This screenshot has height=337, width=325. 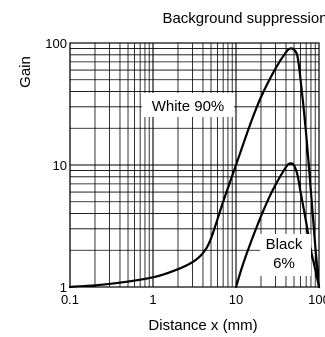 What do you see at coordinates (63, 287) in the screenshot?
I see `y-tick-label: 1` at bounding box center [63, 287].